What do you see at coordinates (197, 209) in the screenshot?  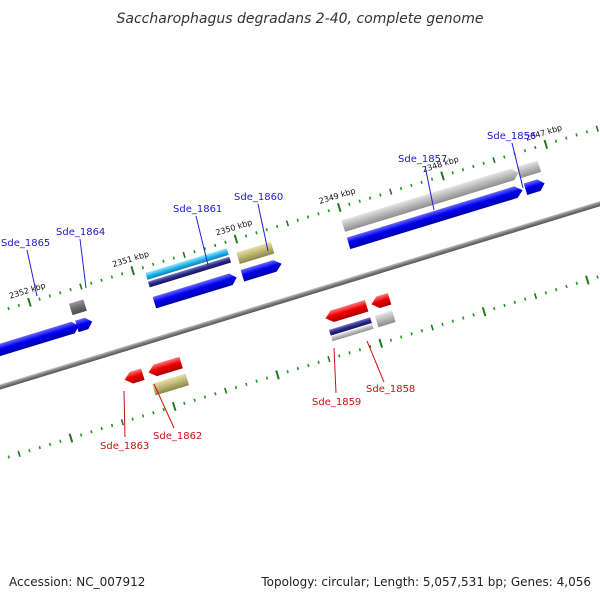 I see `gene-label-sde1861: Sde_1861` at bounding box center [197, 209].